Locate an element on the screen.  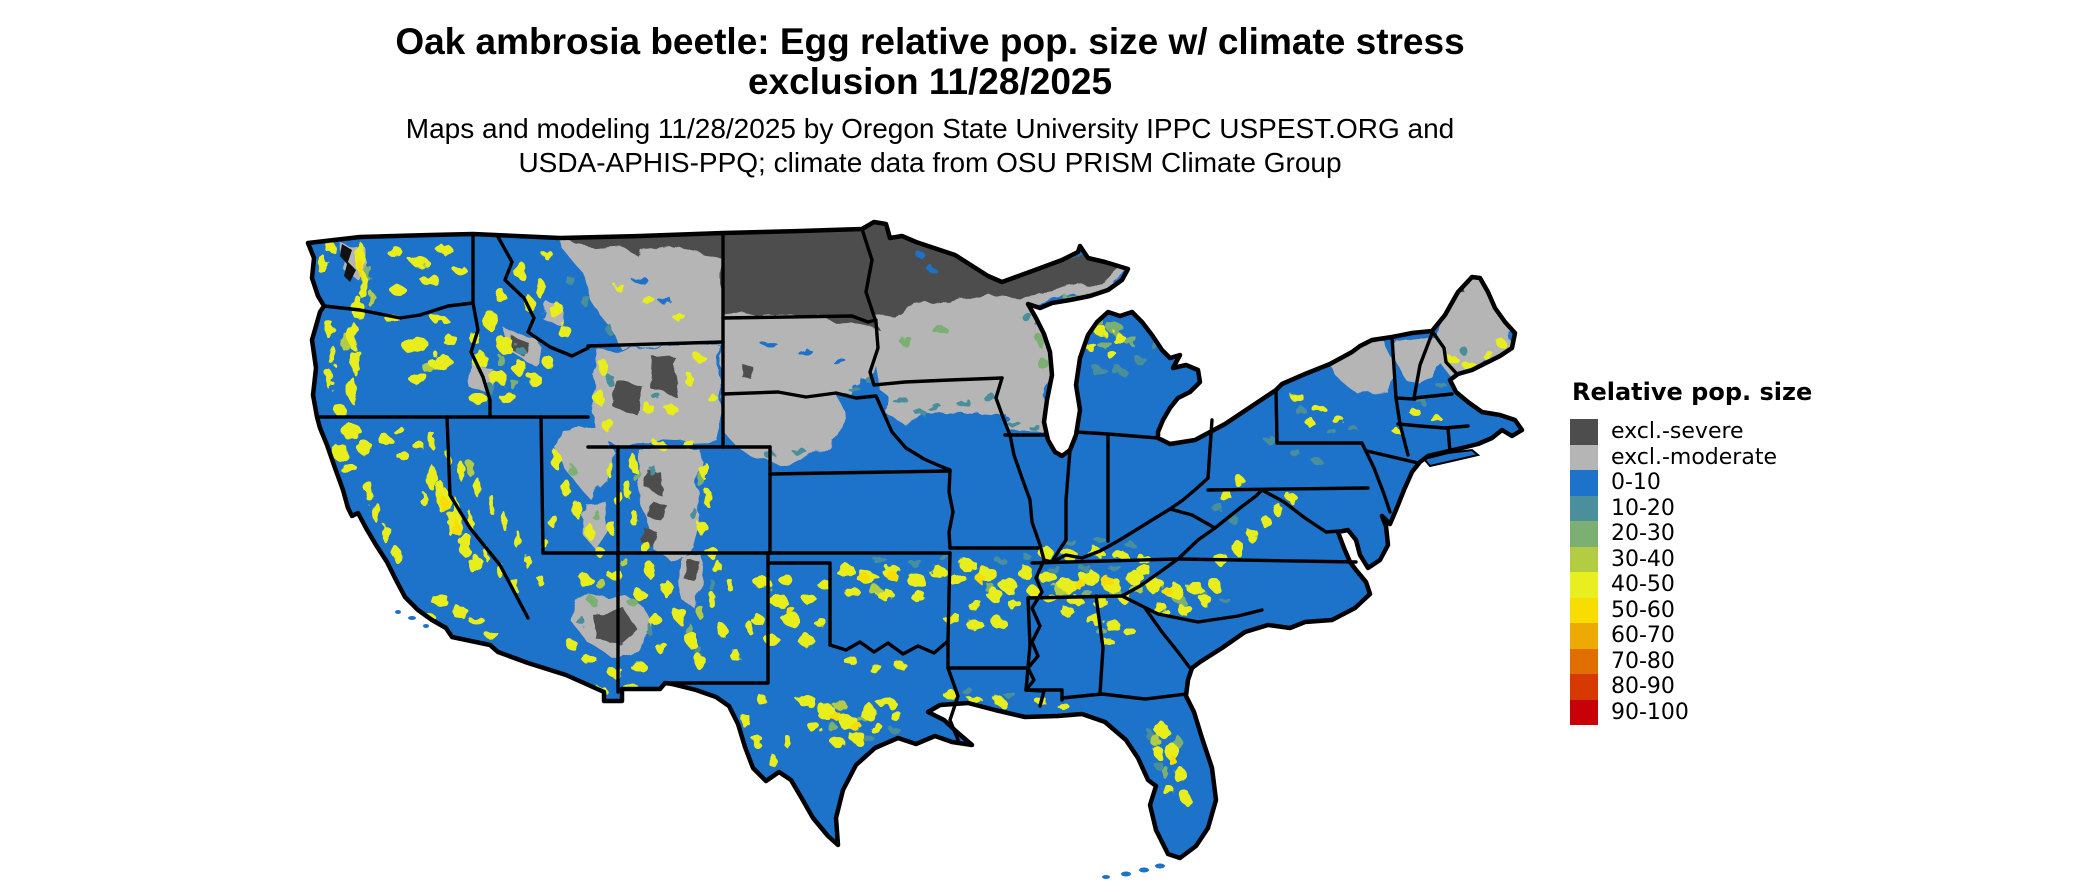
legend-label: 50-60 is located at coordinates (1643, 610).